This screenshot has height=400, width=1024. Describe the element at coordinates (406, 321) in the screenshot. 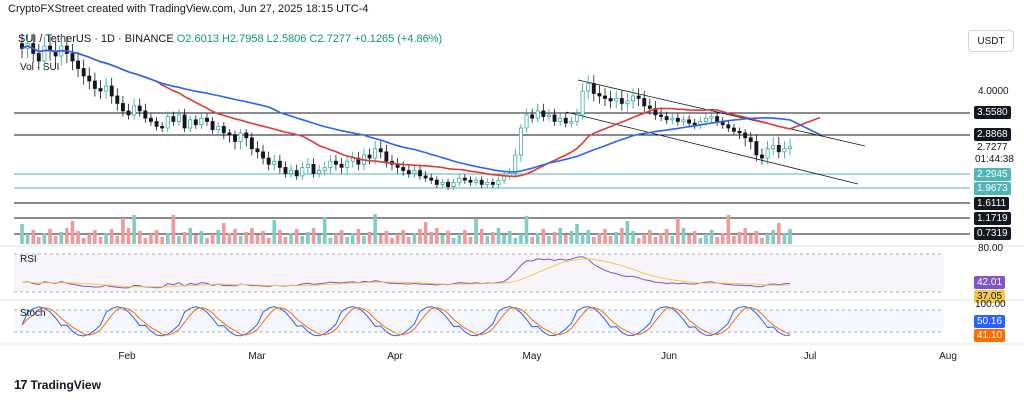

I see `stoch-d-line` at that location.